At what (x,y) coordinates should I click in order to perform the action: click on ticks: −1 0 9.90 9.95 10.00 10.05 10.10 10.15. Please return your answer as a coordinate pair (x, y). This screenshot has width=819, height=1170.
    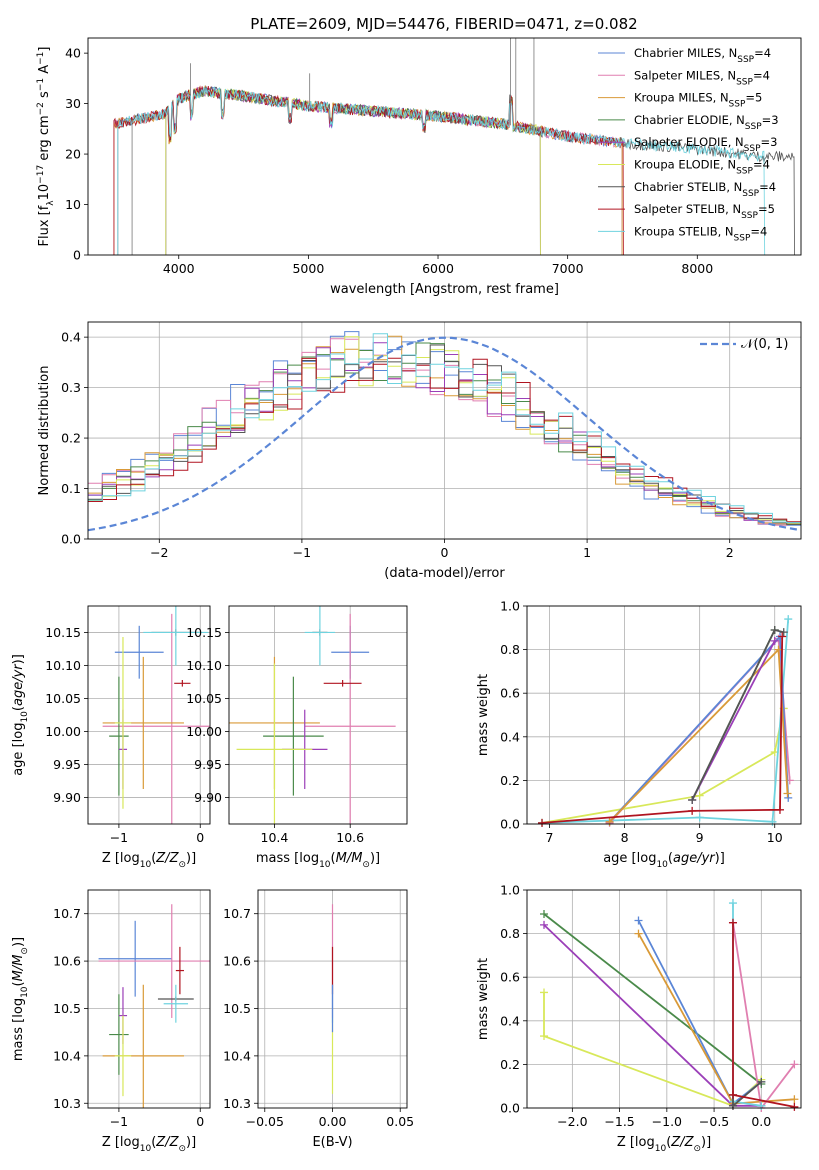
    Looking at the image, I should click on (124, 735).